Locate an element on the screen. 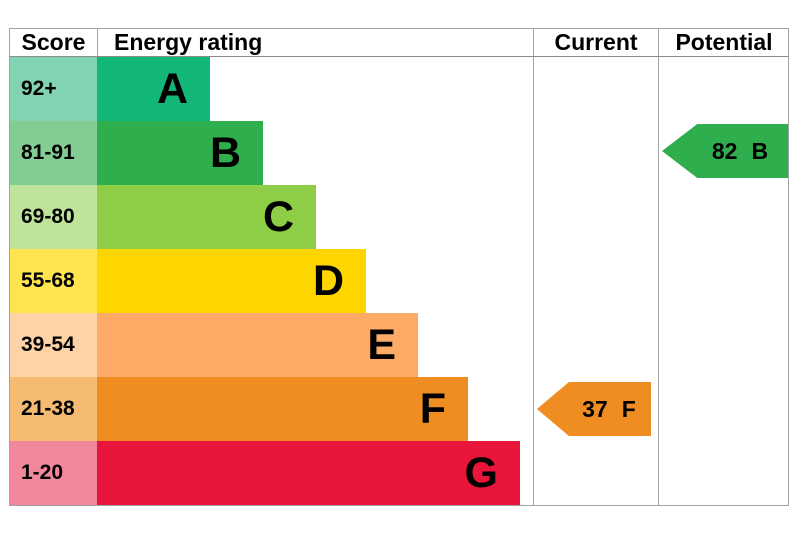 This screenshot has height=533, width=800. potential-band-letter: B is located at coordinates (760, 150).